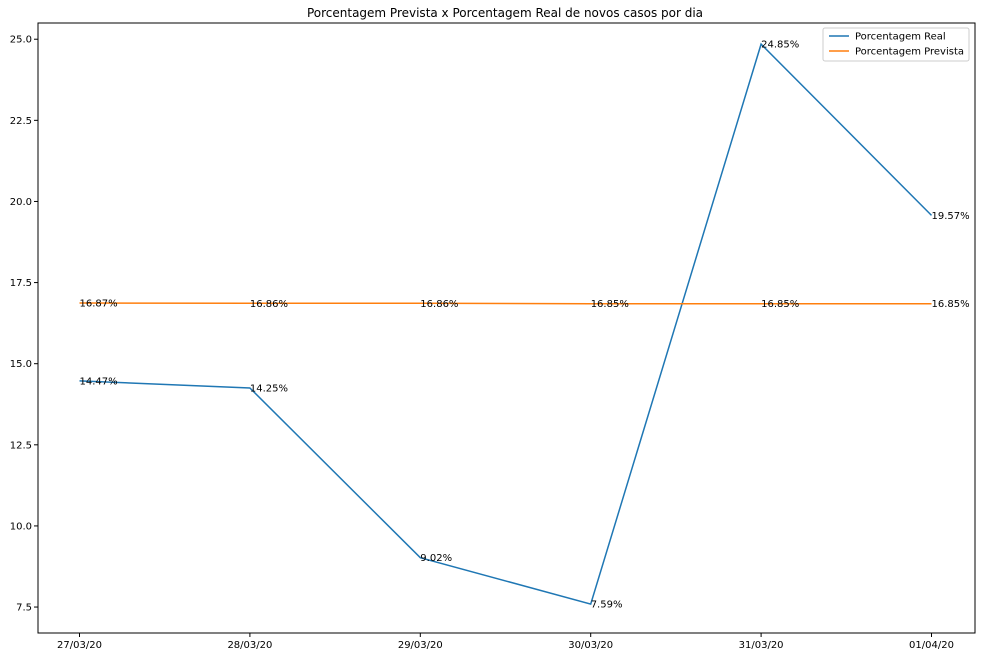 This screenshot has height=661, width=984. Describe the element at coordinates (909, 52) in the screenshot. I see `legend-label: Porcentagem Prevista` at that location.